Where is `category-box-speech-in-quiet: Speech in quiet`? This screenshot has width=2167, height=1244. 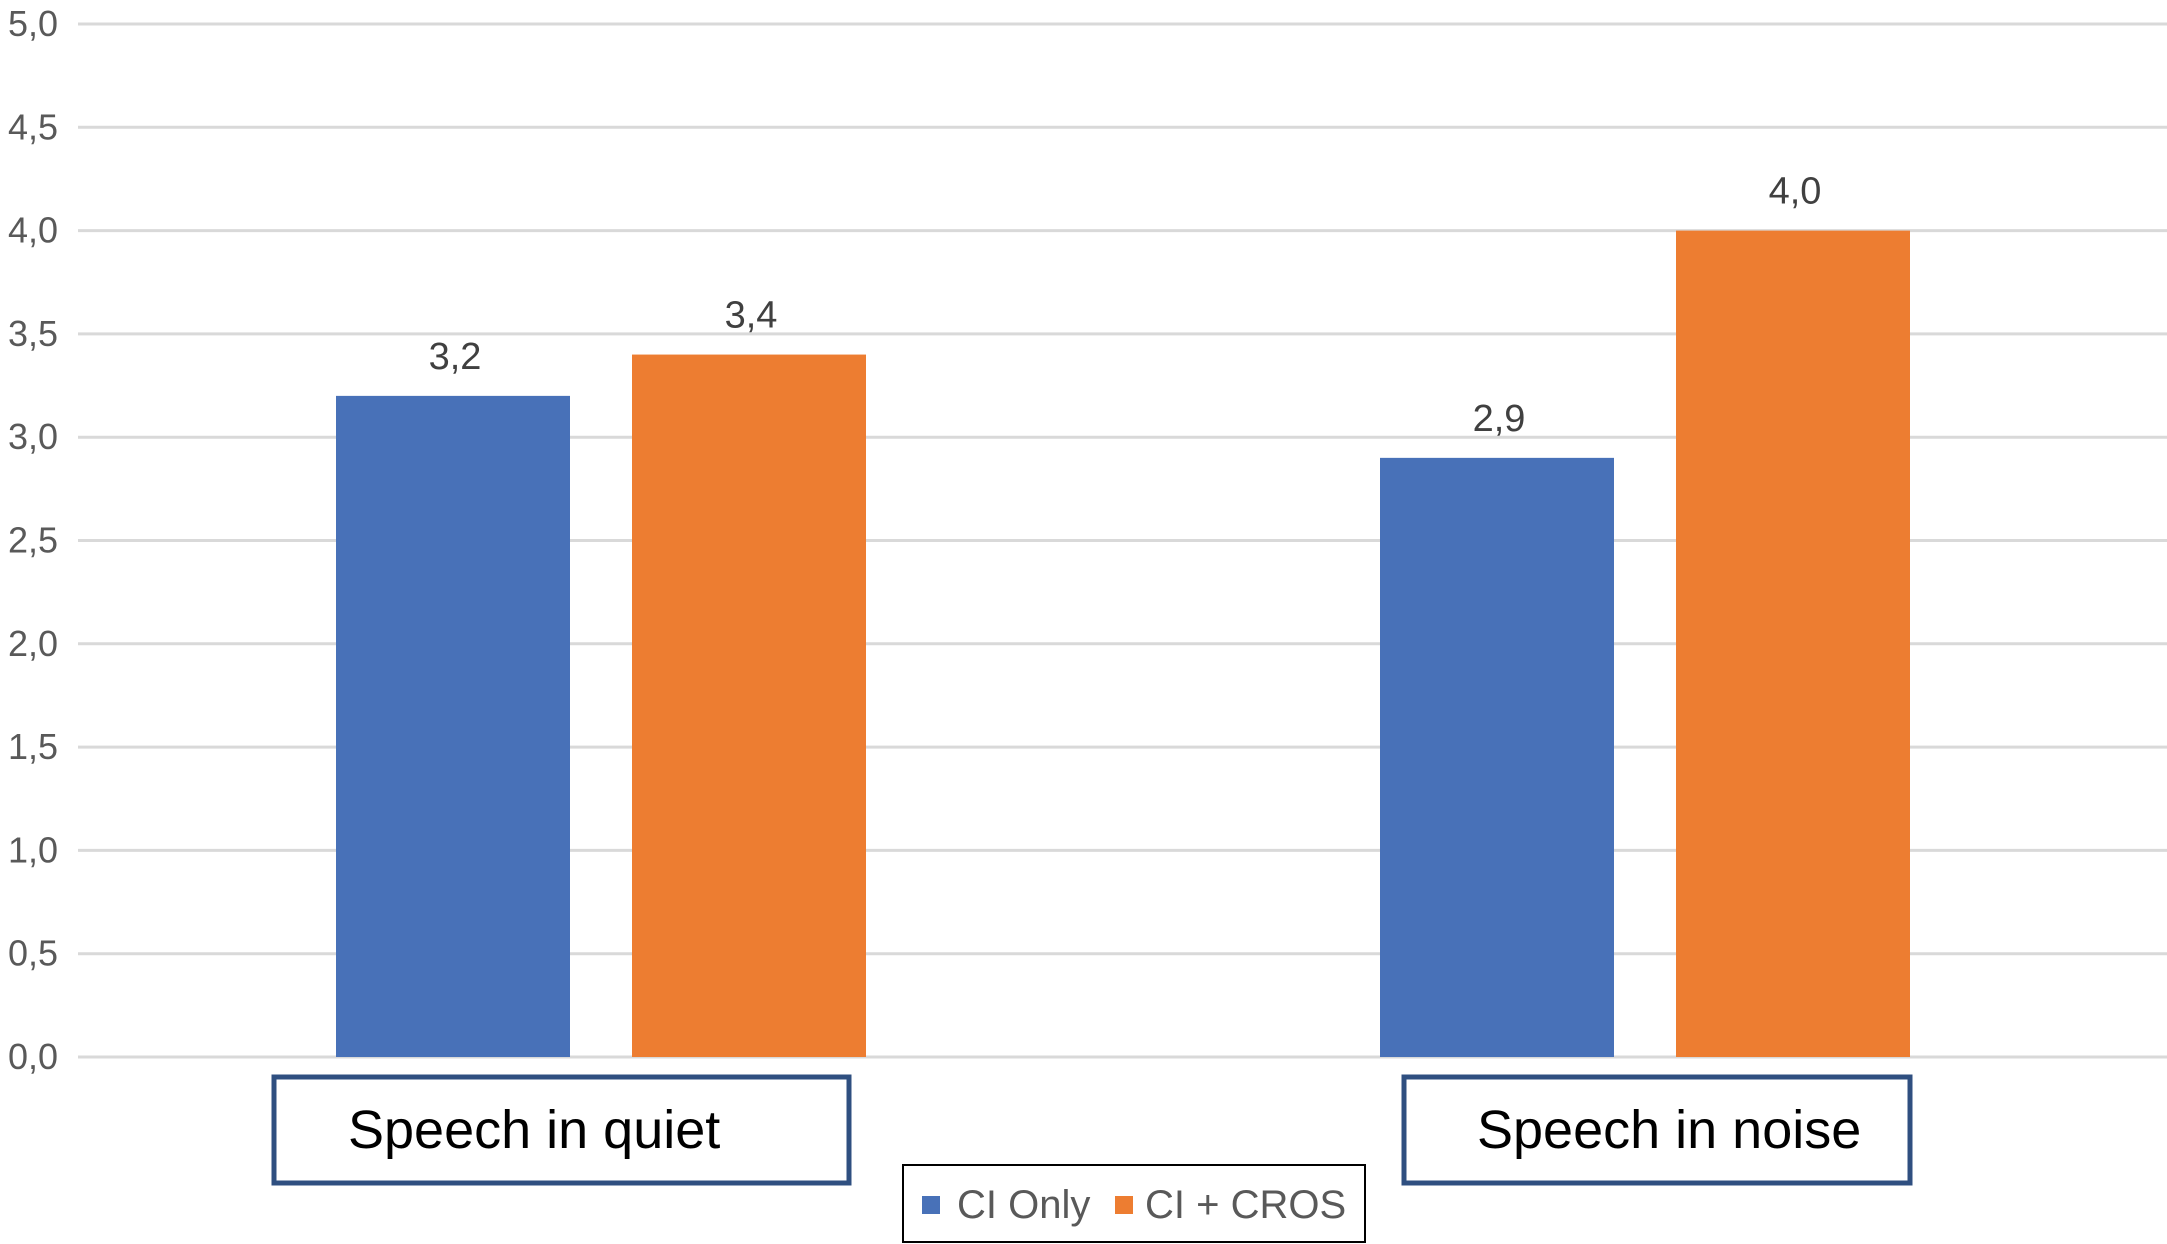
category-box-speech-in-quiet: Speech in quiet is located at coordinates (561, 1130).